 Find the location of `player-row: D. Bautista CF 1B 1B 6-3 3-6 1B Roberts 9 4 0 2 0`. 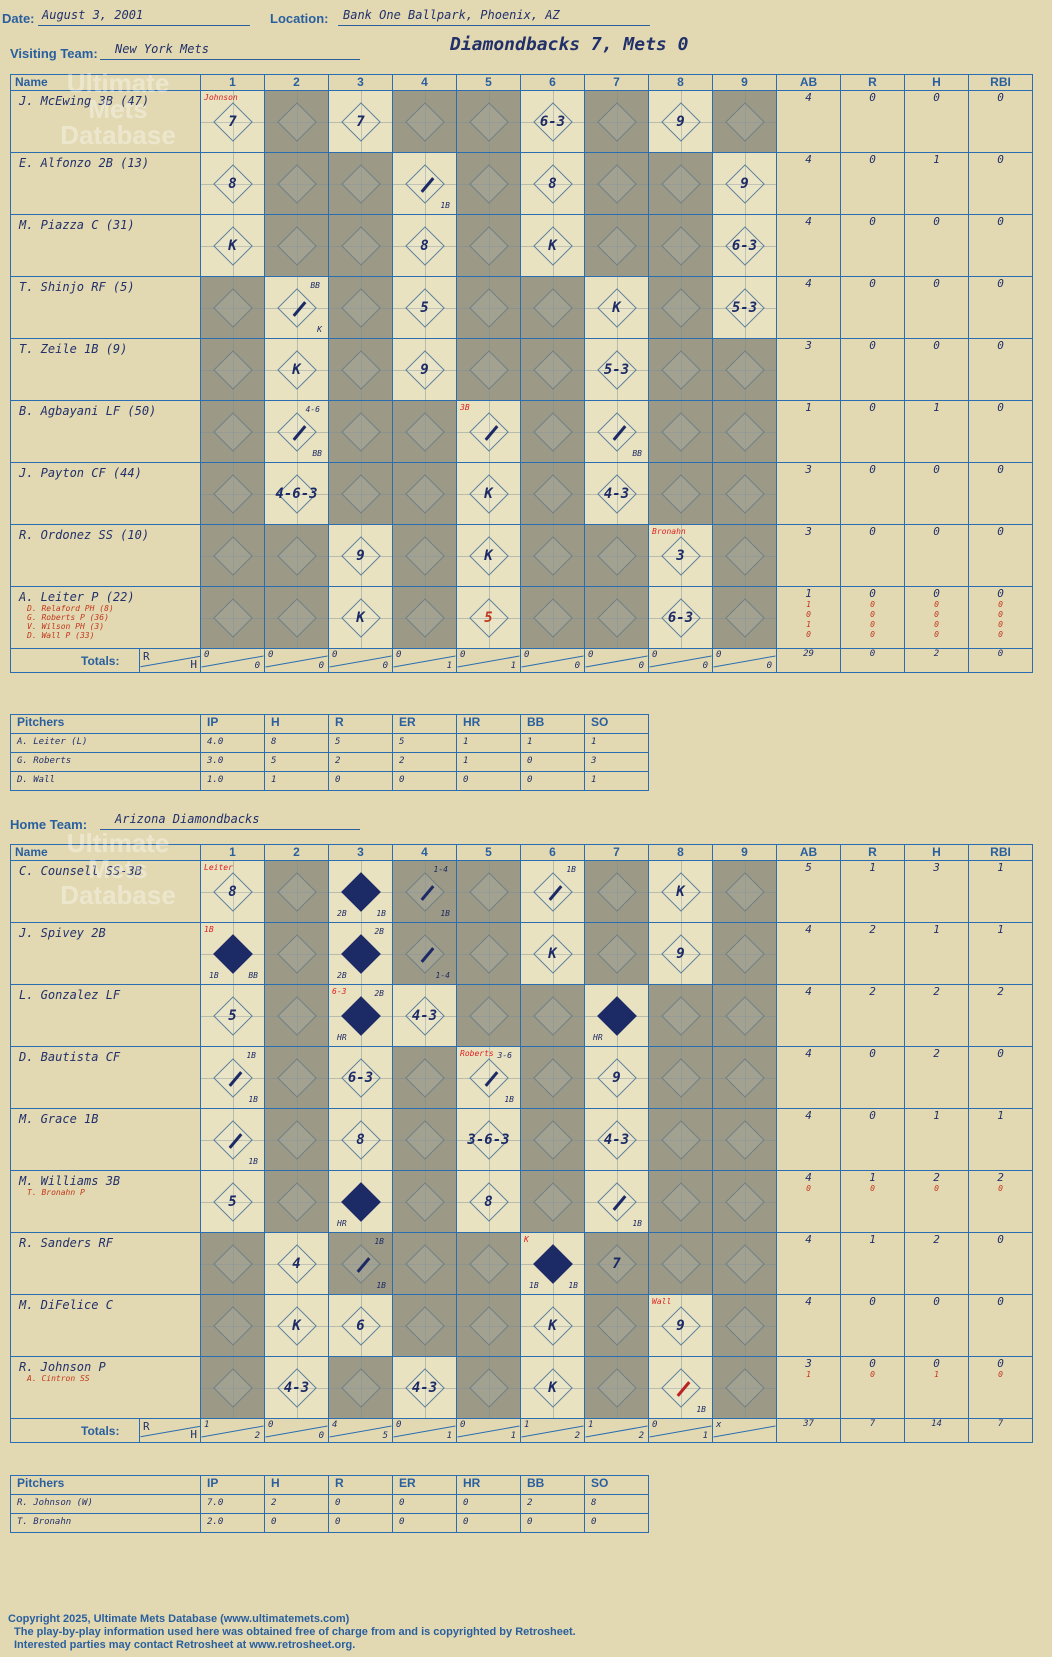

player-row: D. Bautista CF 1B 1B 6-3 3-6 1B Roberts 9 4 0 2 0 is located at coordinates (521, 1077).